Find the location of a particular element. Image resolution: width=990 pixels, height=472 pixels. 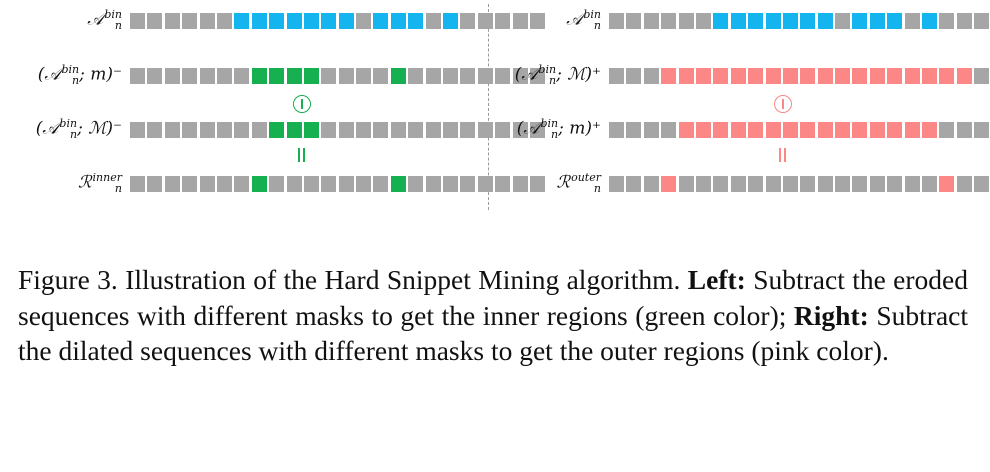

label-suffix: ; ℳ)⁻ is located at coordinates (99, 128).